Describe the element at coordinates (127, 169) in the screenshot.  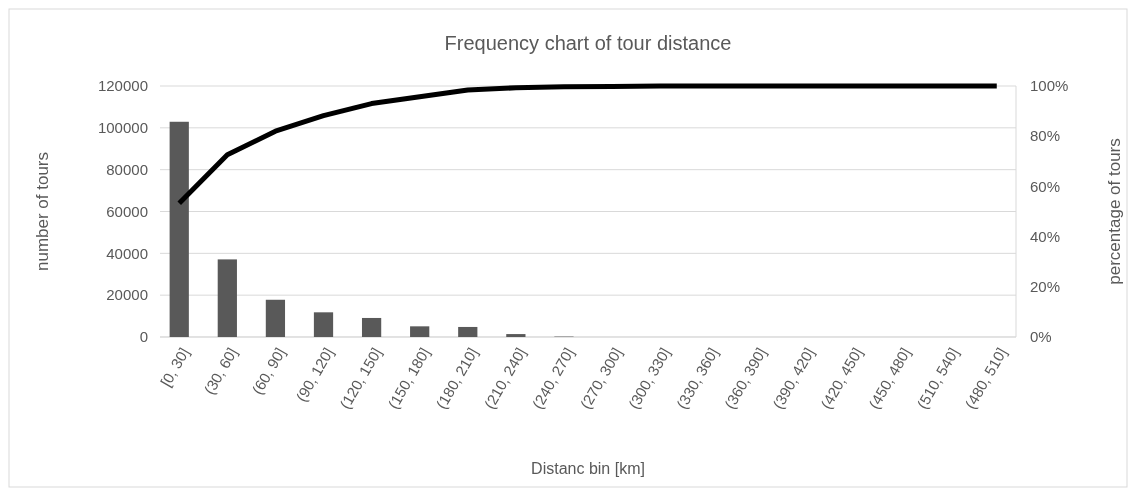
I see `y-tick-label: 80000` at that location.